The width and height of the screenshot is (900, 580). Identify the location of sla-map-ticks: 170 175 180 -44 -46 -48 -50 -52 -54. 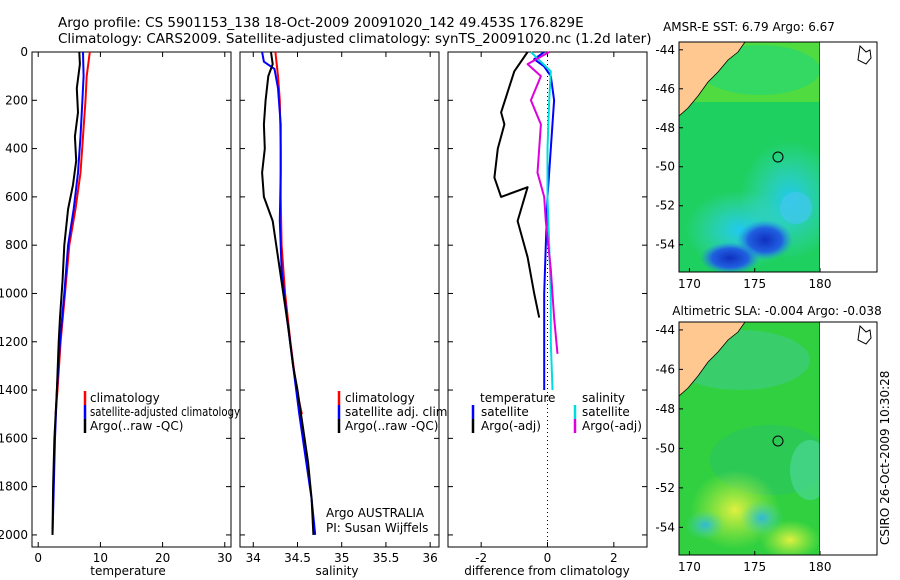
(743, 448).